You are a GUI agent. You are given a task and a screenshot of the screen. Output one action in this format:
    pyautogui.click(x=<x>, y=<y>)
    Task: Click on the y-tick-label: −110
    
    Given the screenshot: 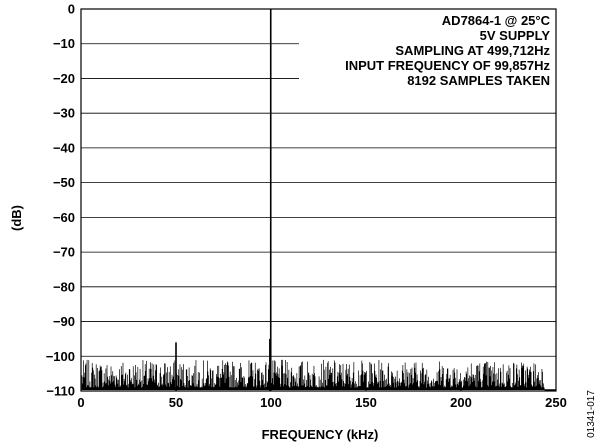 What is the action you would take?
    pyautogui.click(x=60, y=391)
    